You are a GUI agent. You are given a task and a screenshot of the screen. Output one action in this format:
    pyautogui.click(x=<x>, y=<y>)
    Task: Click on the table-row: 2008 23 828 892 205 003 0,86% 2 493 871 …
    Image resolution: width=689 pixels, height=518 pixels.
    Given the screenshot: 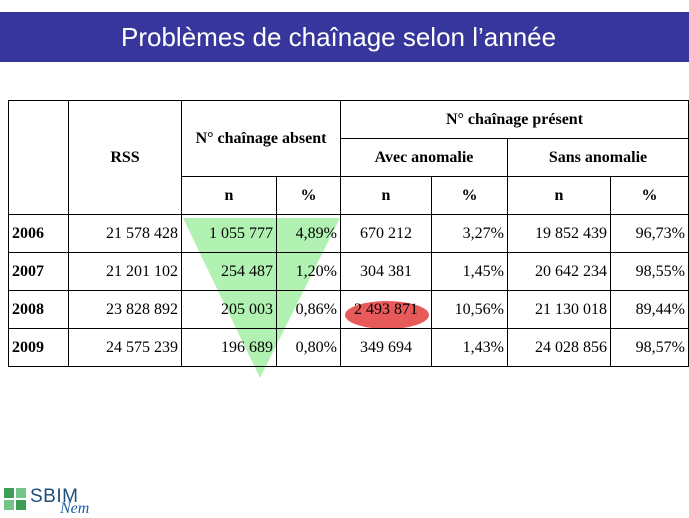 What is the action you would take?
    pyautogui.click(x=348, y=309)
    